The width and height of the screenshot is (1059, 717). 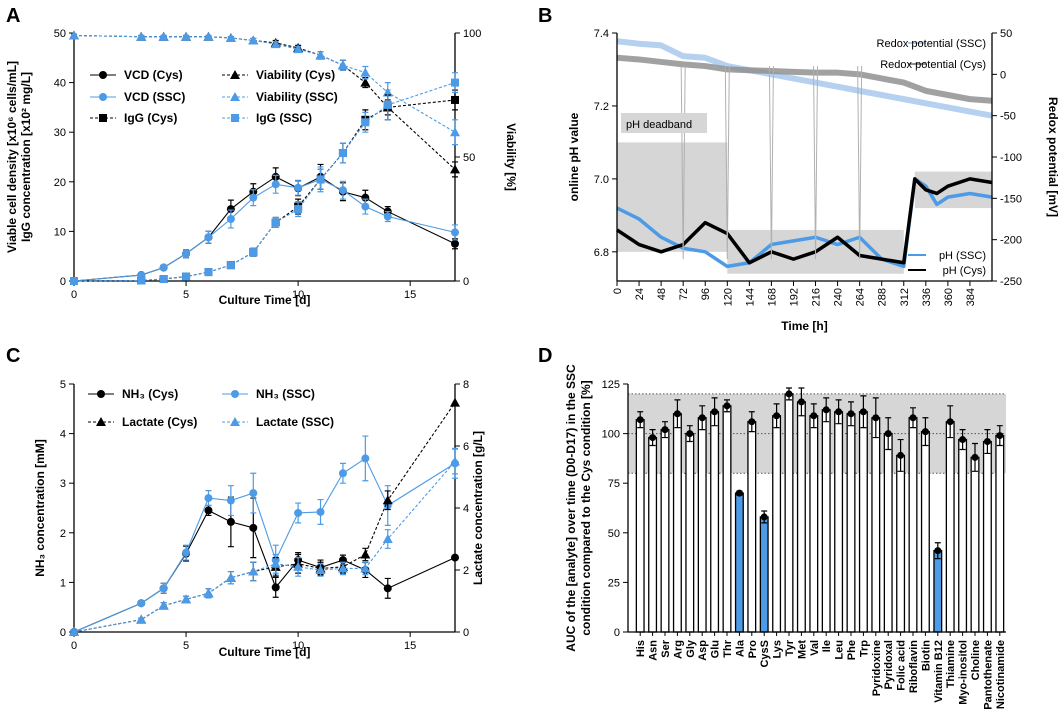 I want to click on panel-letter-b: B, so click(x=545, y=16).